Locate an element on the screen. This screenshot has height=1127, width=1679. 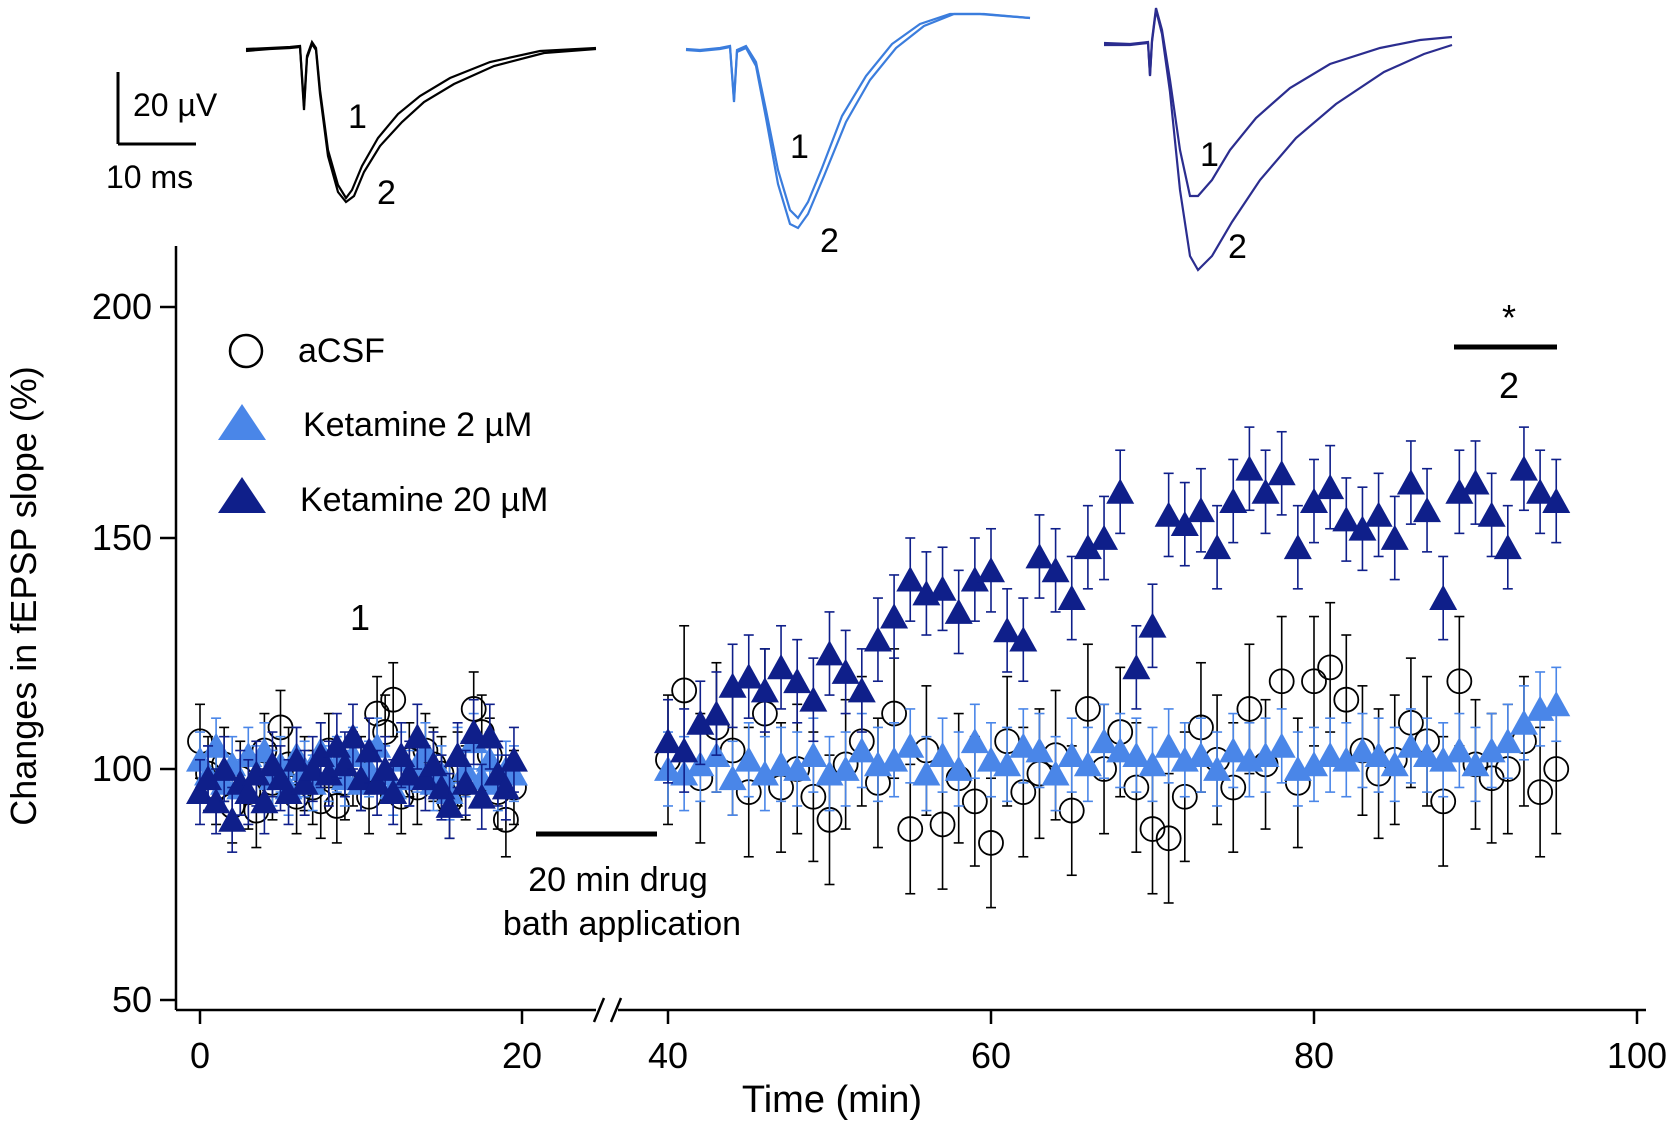
trace-ketamine-20-label-1: 1 is located at coordinates (1209, 155).